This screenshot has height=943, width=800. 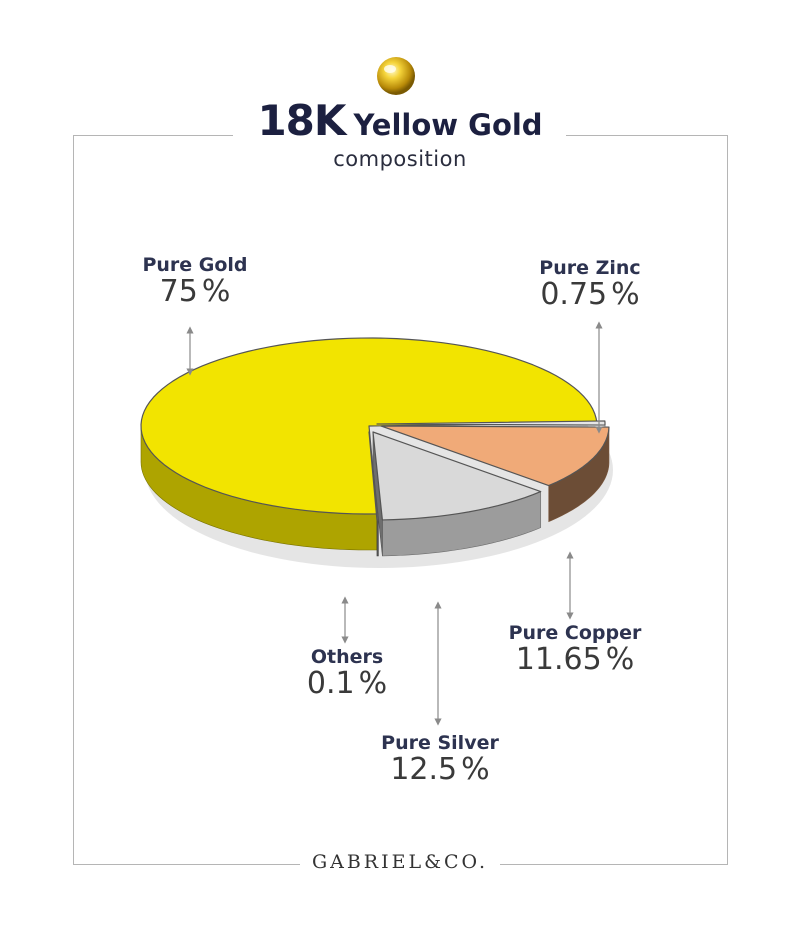 I want to click on label-pure-gold-unit: %, so click(x=216, y=291).